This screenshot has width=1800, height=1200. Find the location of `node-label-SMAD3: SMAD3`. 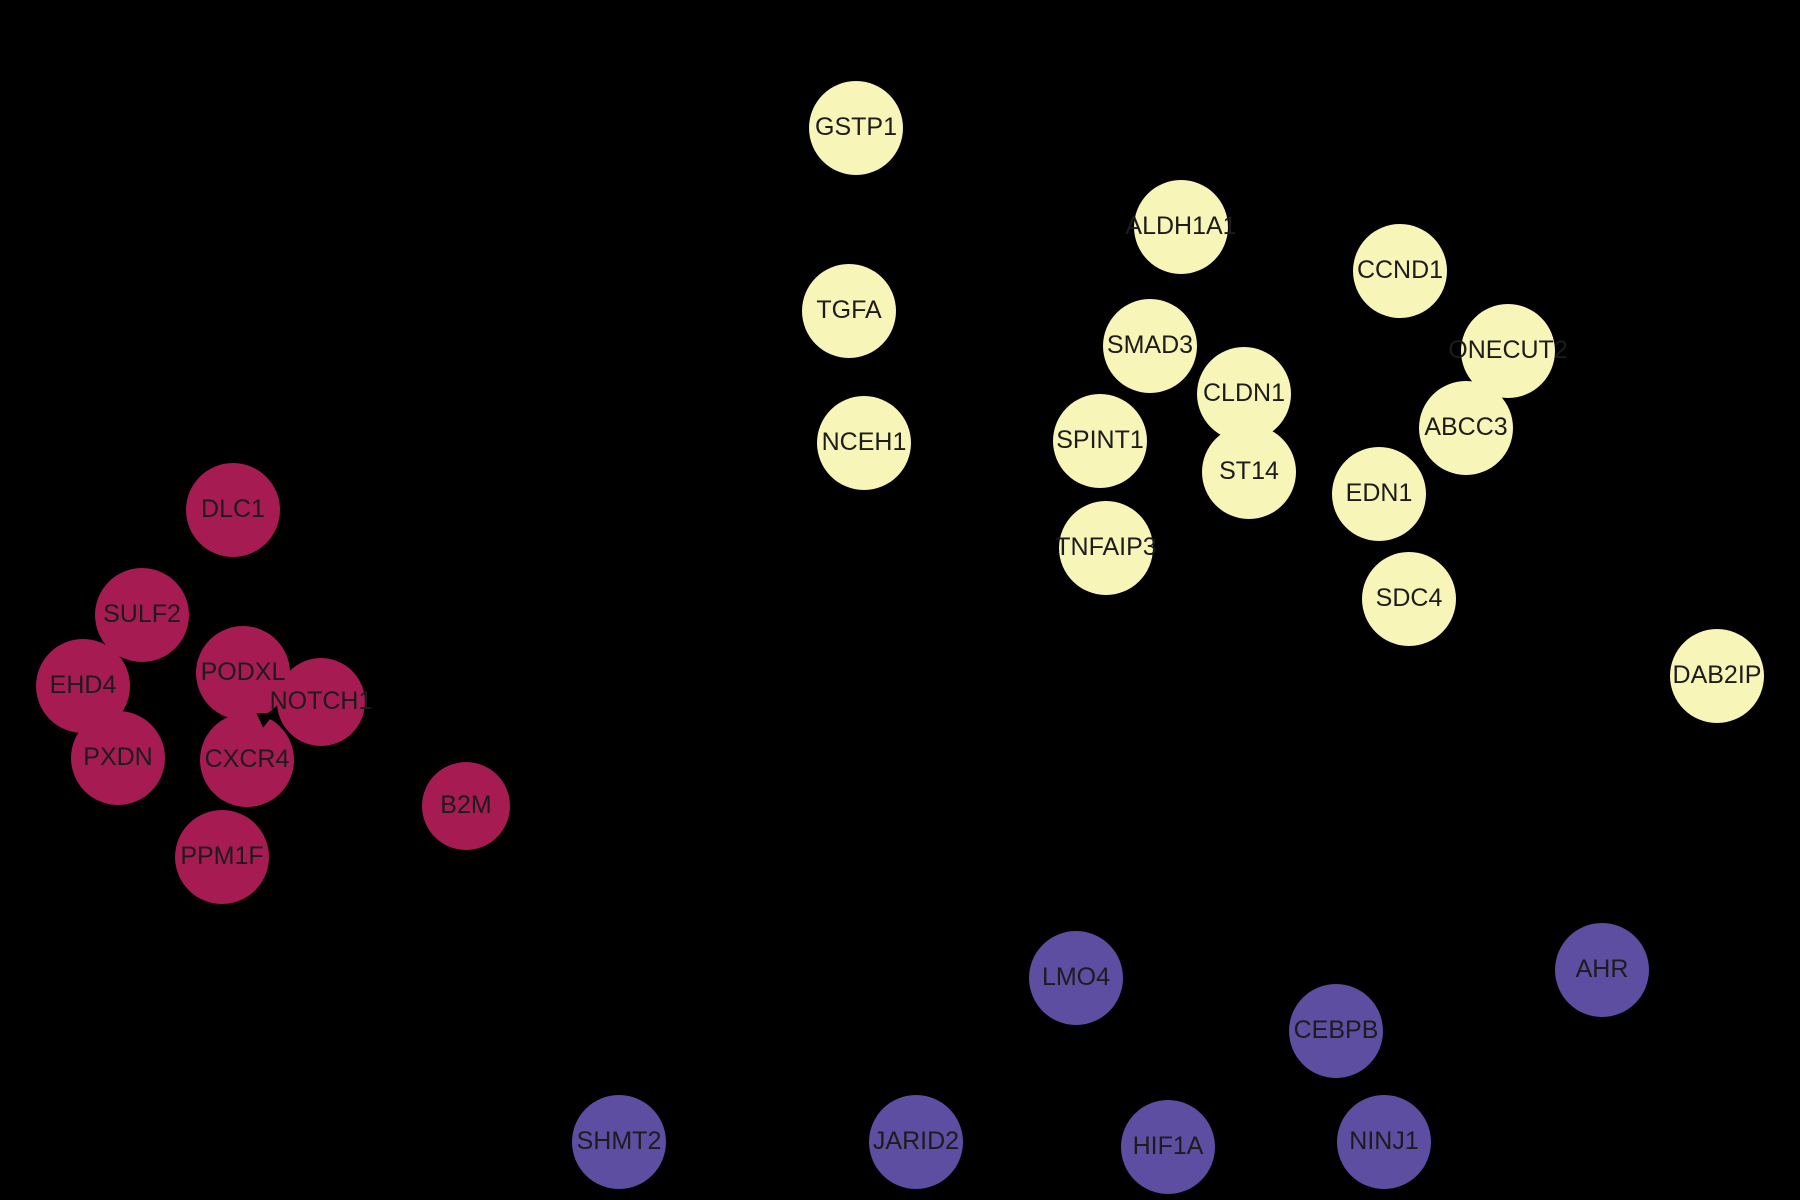

node-label-SMAD3: SMAD3 is located at coordinates (1150, 345).